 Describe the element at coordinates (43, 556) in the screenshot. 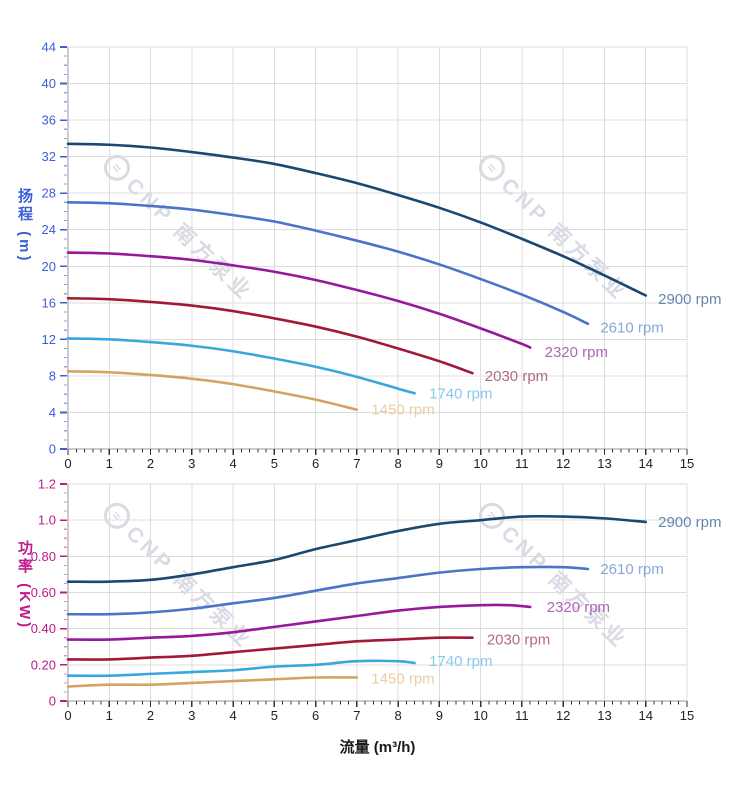

I see `y-tick-label: 0.80` at that location.